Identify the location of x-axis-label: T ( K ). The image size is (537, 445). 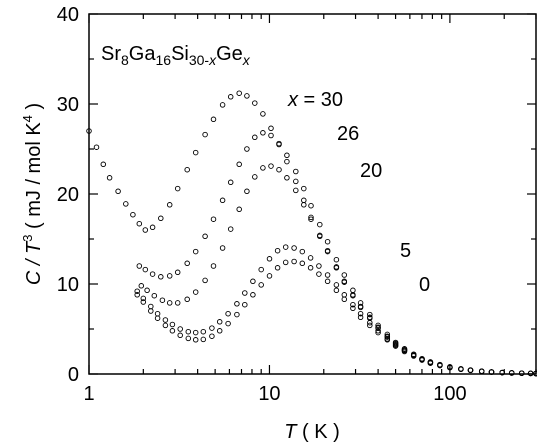
(312, 432).